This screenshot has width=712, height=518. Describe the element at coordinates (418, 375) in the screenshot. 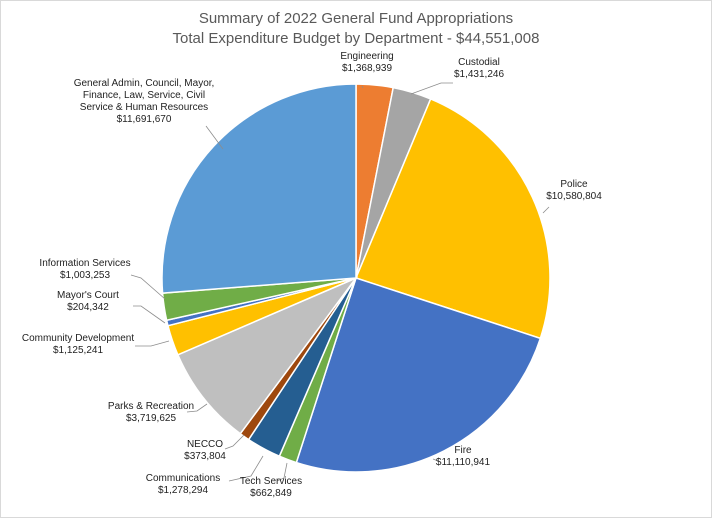

I see `pie-slice-fire` at that location.